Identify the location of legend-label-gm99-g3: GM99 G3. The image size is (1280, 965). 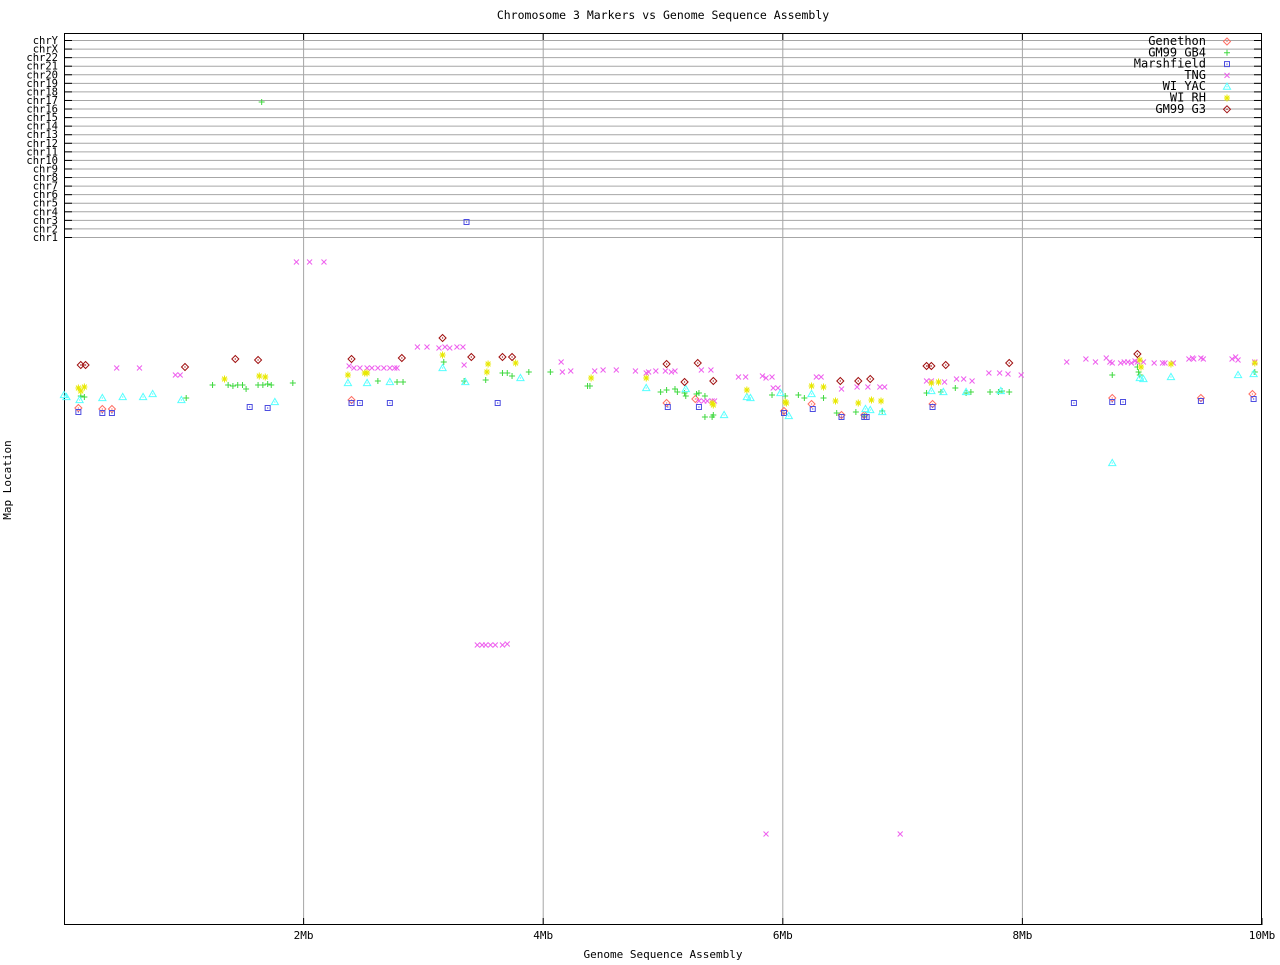
(1180, 109).